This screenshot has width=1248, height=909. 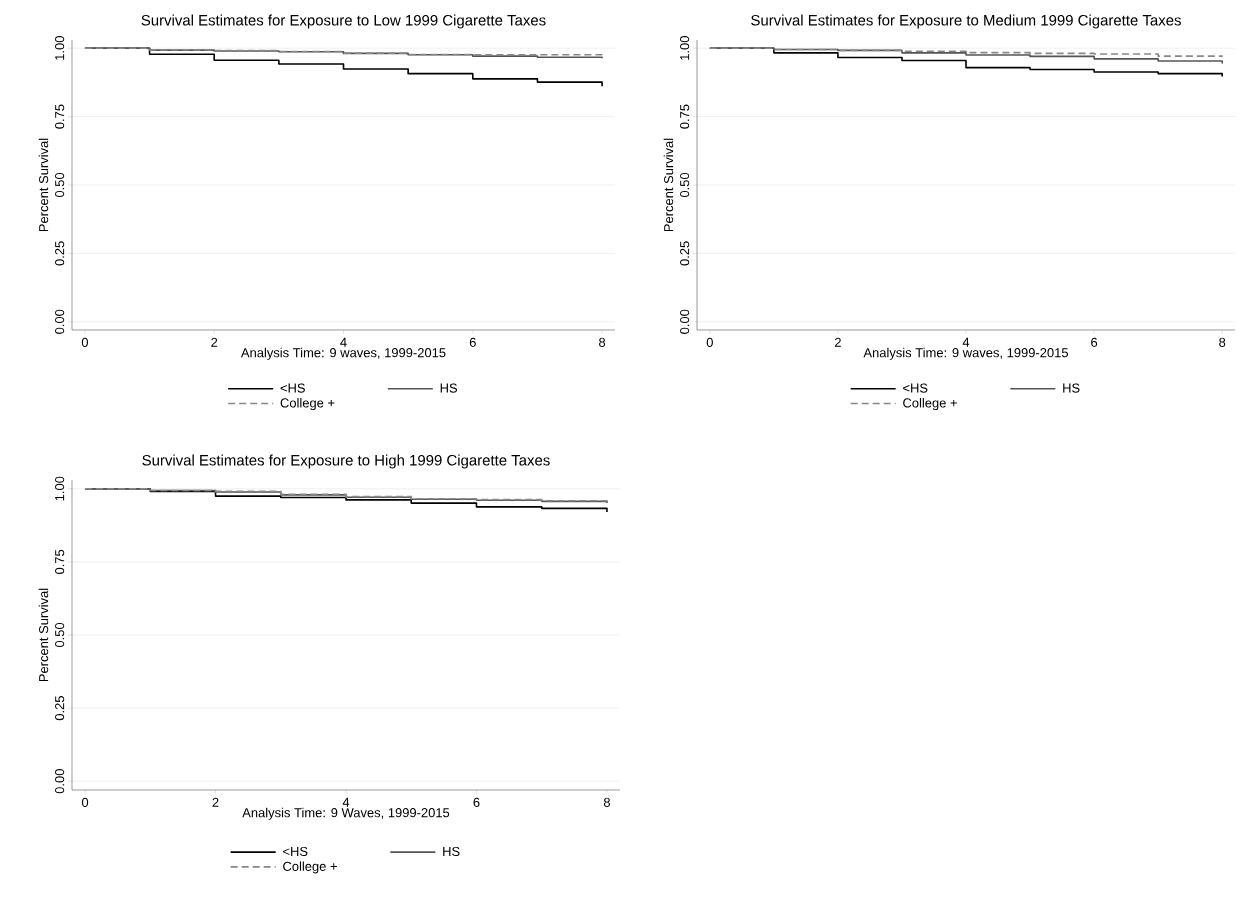 I want to click on chart-title: Survival Estimates for Exposure to Medium 1999 Cigarette Taxes, so click(x=966, y=21).